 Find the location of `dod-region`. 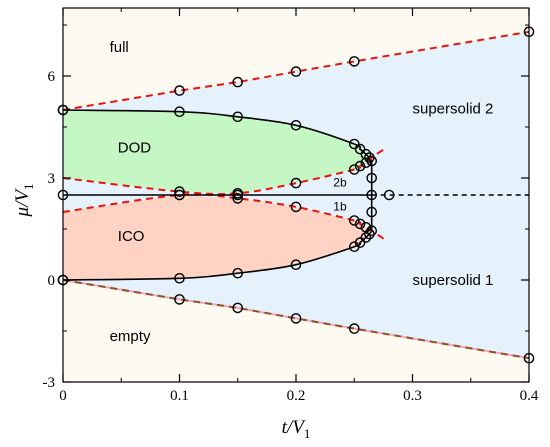

dod-region is located at coordinates (217, 152).